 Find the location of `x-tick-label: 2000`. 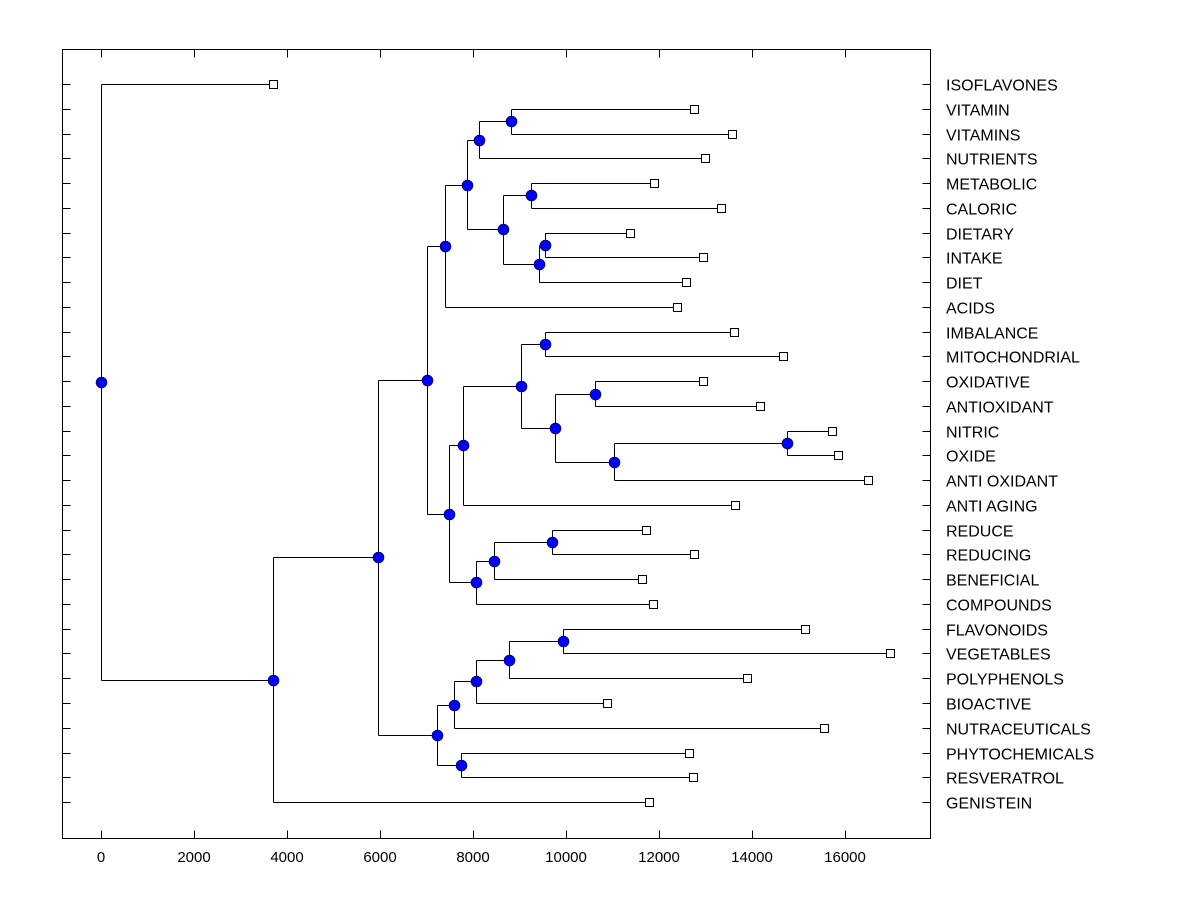

x-tick-label: 2000 is located at coordinates (193, 857).